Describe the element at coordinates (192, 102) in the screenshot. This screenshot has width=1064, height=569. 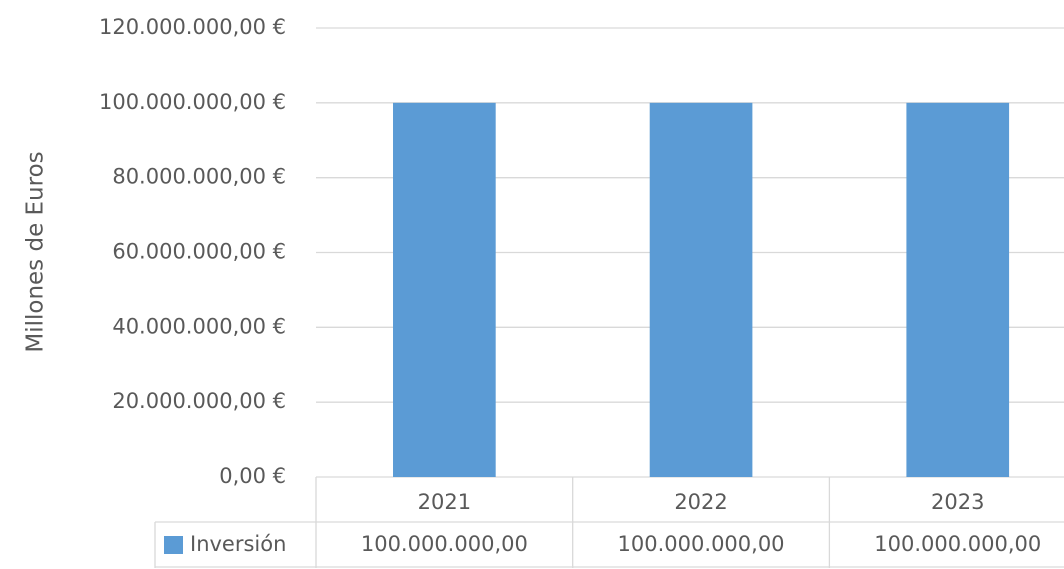
I see `y-tick-label: 100.000.000,00 €` at that location.